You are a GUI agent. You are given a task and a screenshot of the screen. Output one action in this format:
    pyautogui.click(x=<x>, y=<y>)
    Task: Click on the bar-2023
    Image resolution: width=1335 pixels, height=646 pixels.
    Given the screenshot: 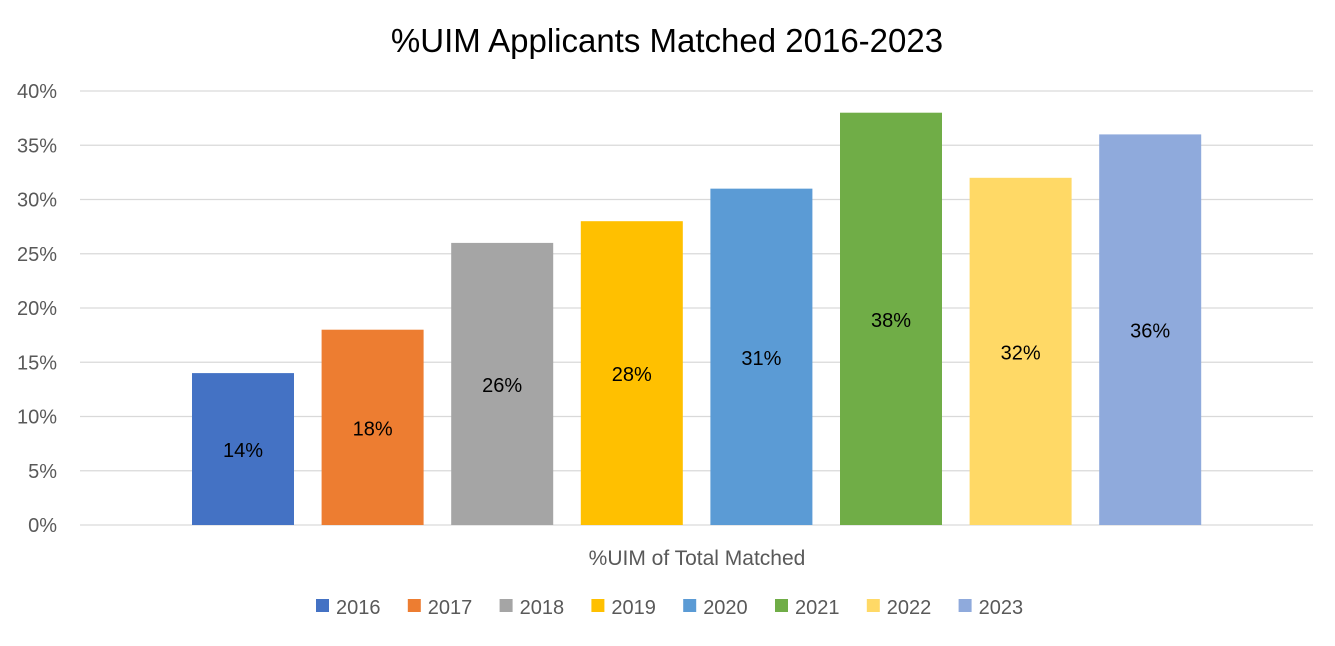 What is the action you would take?
    pyautogui.click(x=1150, y=329)
    